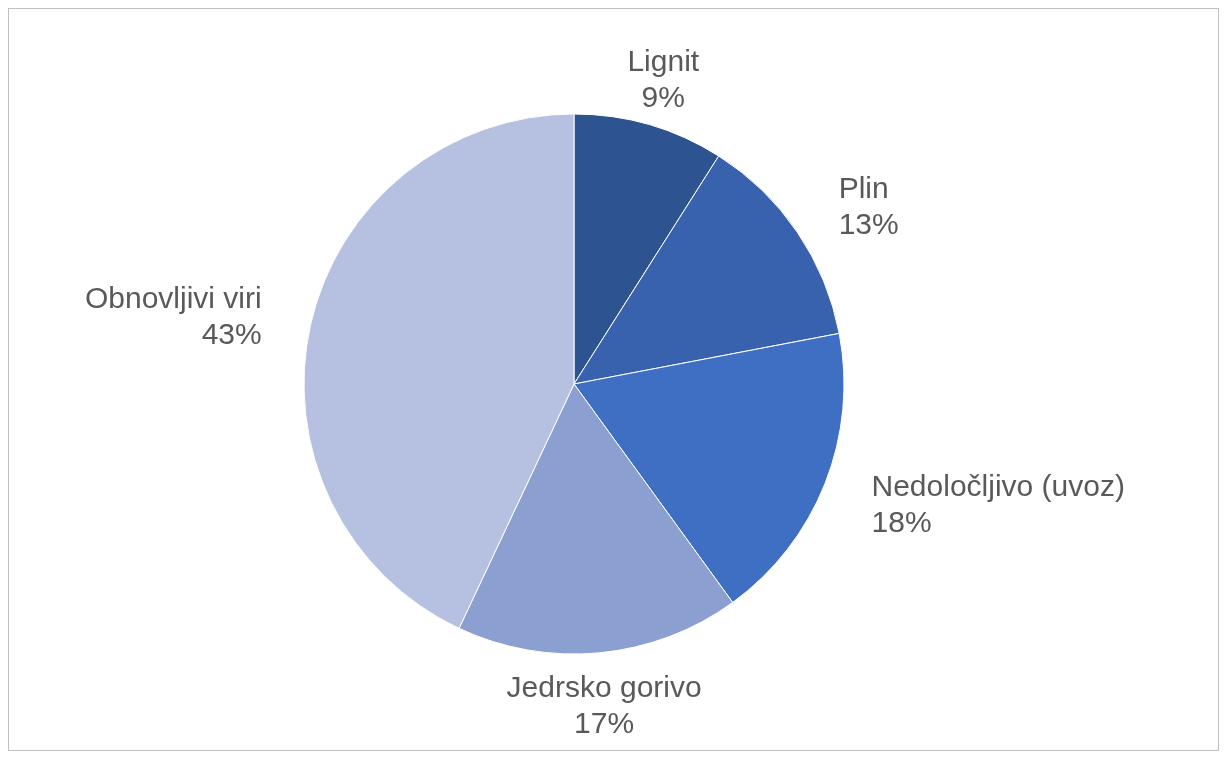 Image resolution: width=1227 pixels, height=759 pixels. What do you see at coordinates (901, 521) in the screenshot?
I see `data-label: 18%` at bounding box center [901, 521].